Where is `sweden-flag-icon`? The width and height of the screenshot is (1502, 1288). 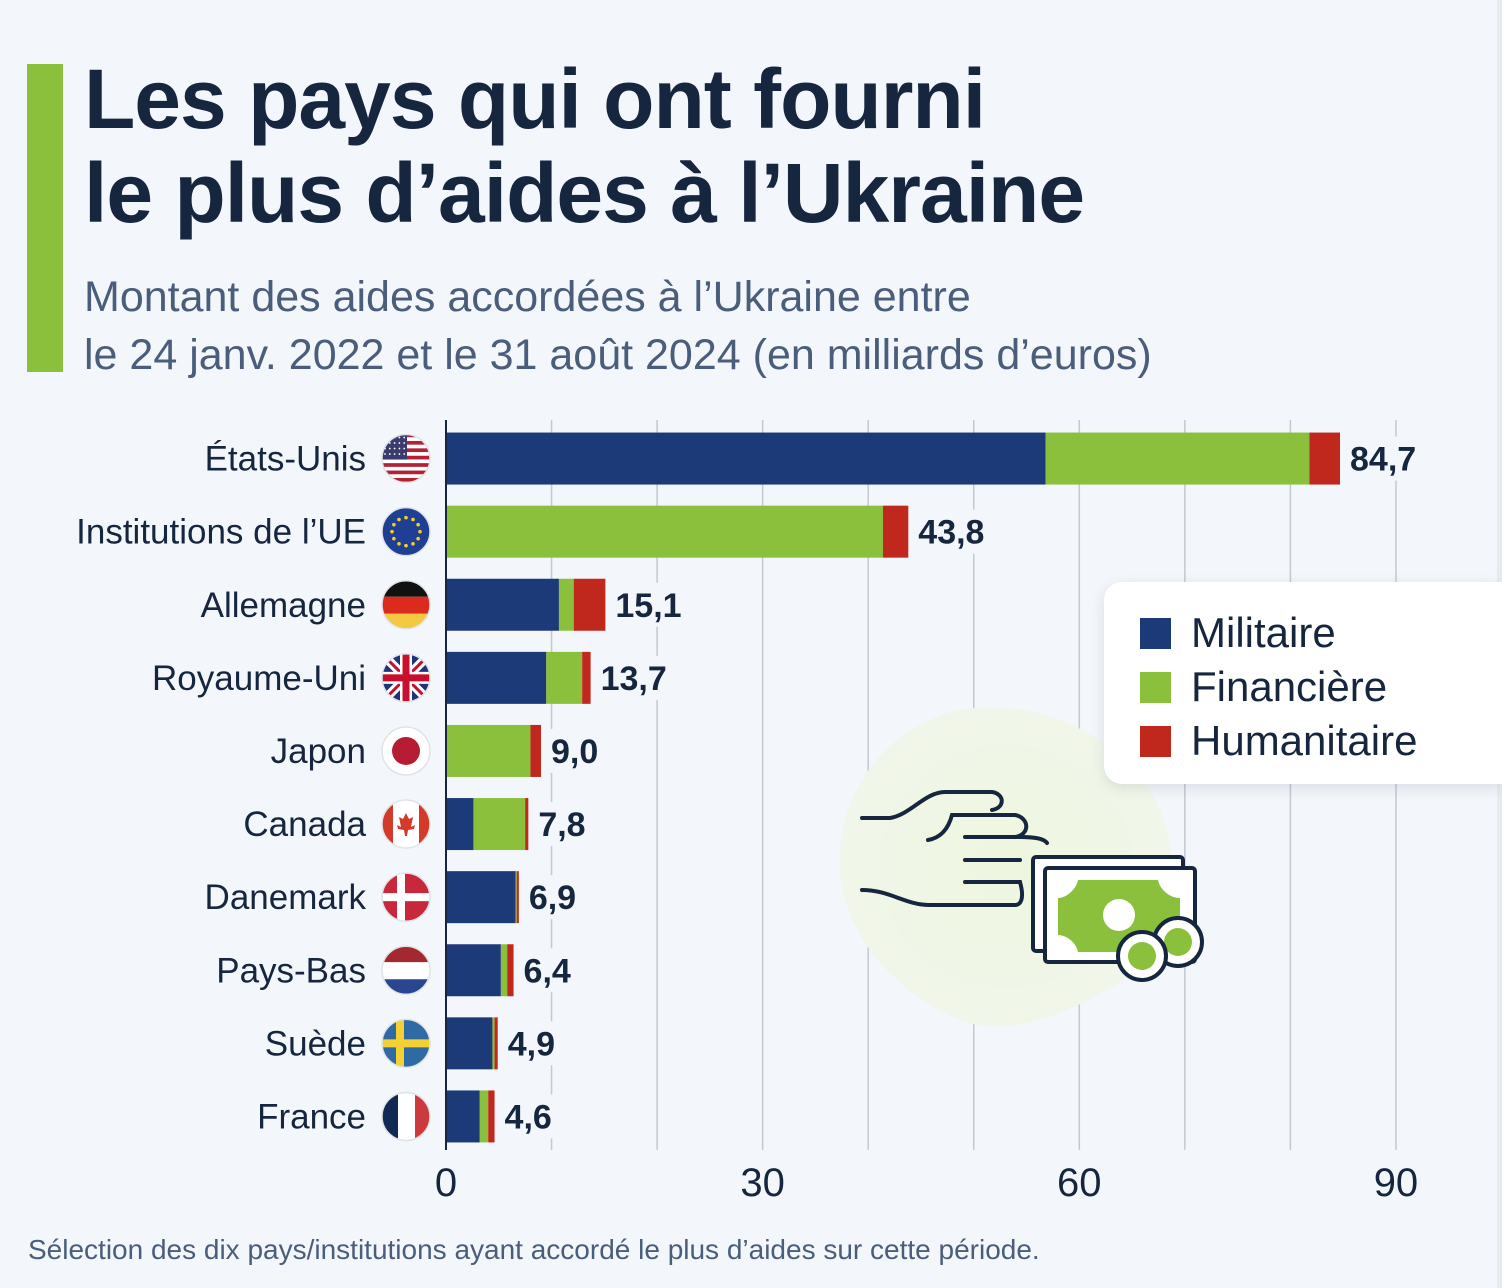
sweden-flag-icon is located at coordinates (406, 1043).